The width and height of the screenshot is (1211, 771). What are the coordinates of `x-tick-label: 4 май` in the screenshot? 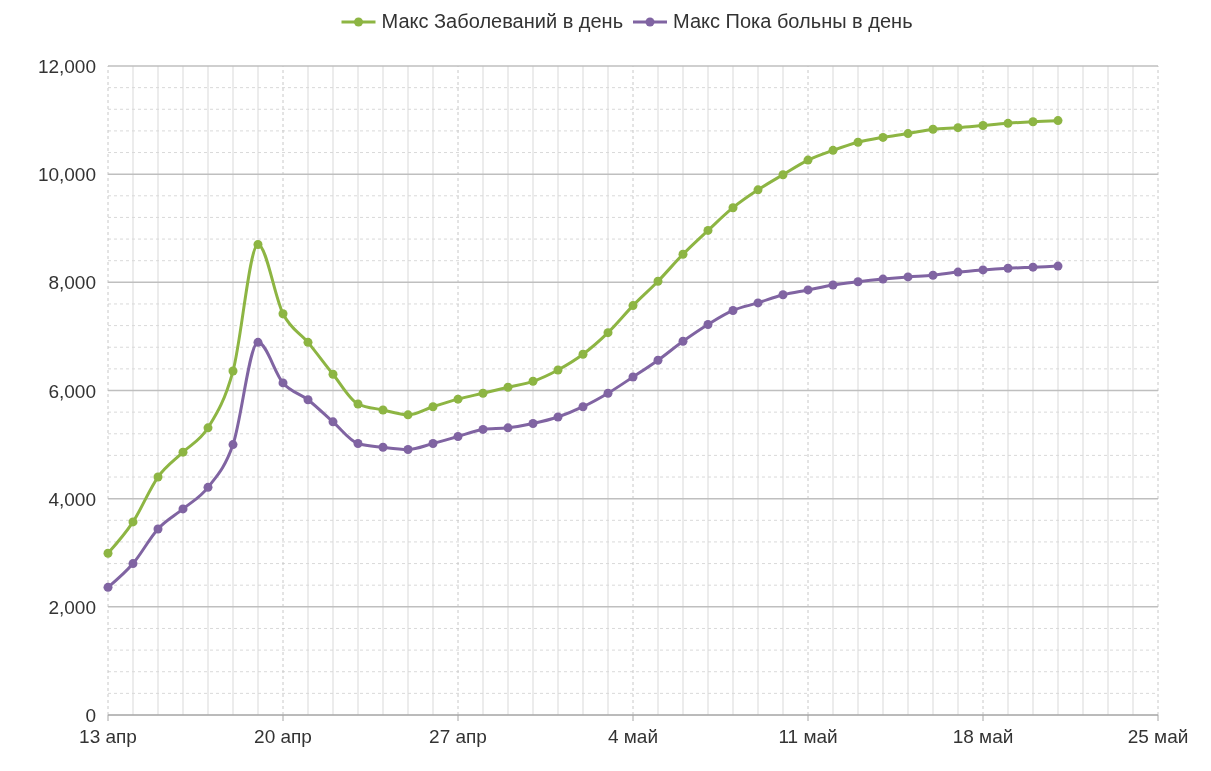 It's located at (633, 736).